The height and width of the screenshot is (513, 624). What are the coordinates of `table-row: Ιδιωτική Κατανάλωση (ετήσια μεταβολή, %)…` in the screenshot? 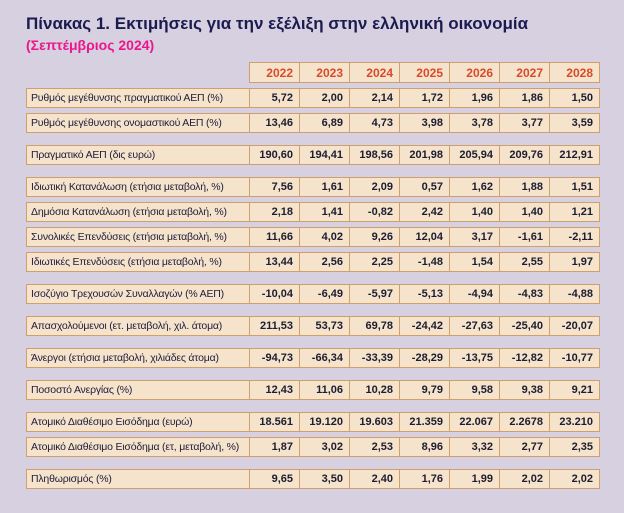 It's located at (320, 187).